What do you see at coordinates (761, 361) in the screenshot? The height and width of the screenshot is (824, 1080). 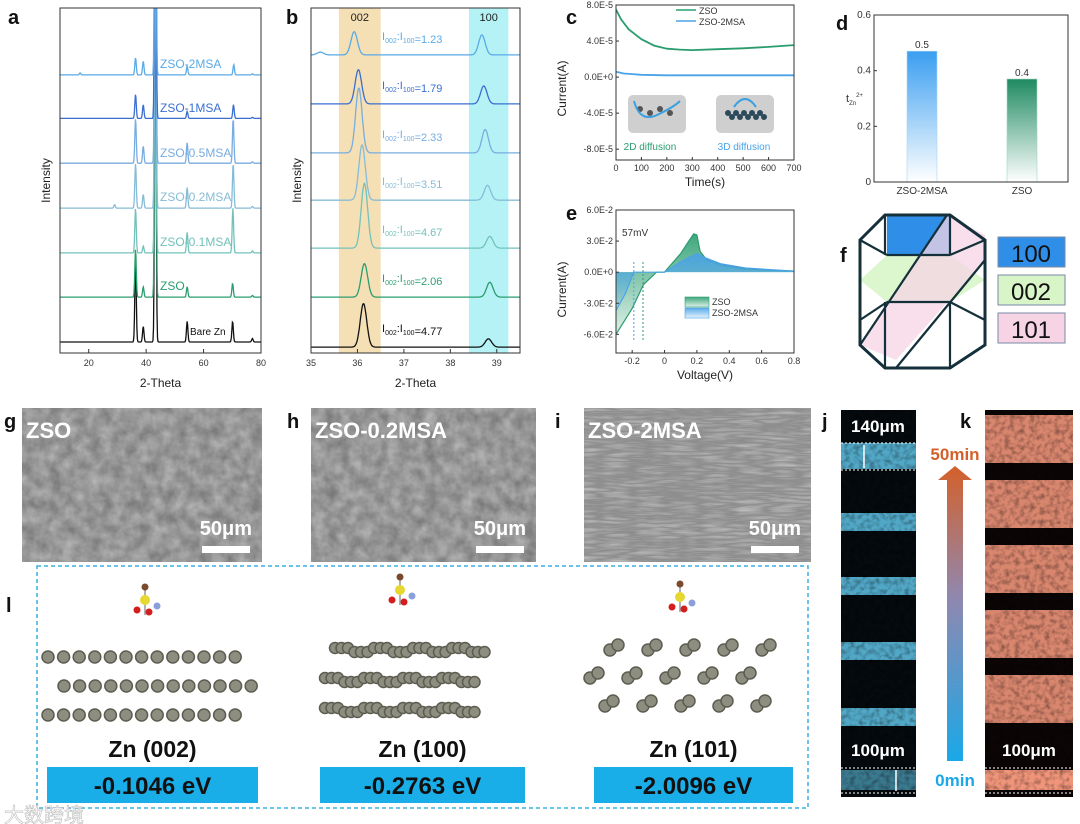 I see `x-tick-label: 0.6` at bounding box center [761, 361].